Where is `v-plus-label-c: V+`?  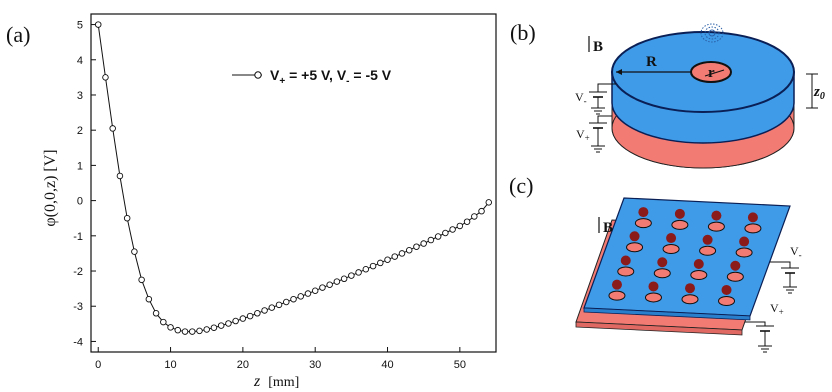 v-plus-label-c: V+ is located at coordinates (777, 309).